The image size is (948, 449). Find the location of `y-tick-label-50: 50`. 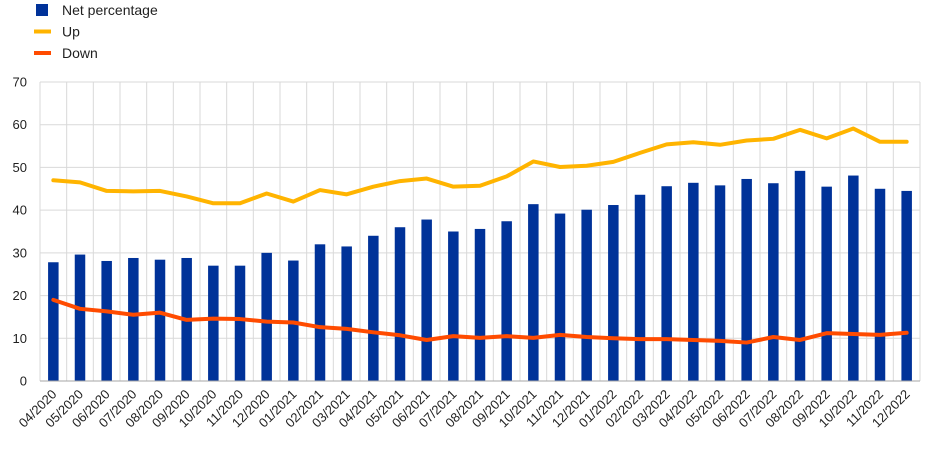

y-tick-label-50: 50 is located at coordinates (20, 167).